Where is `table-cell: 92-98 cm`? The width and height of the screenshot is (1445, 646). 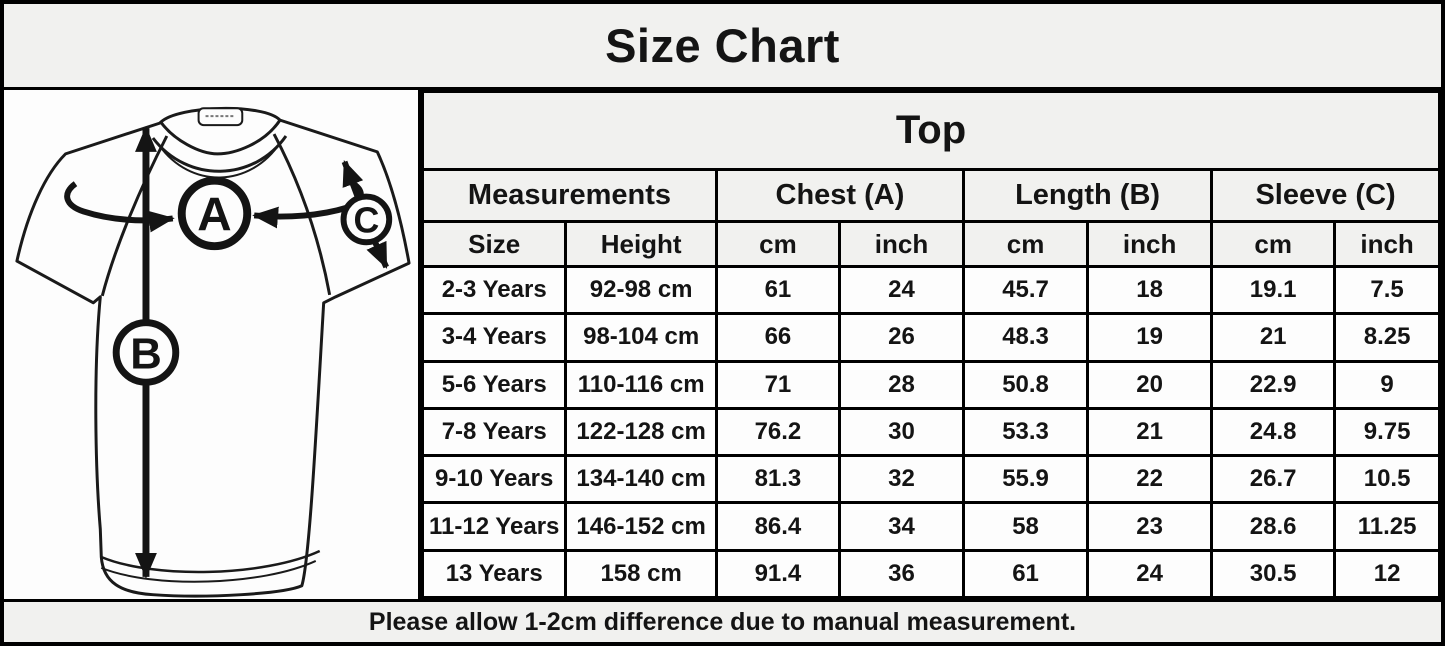 table-cell: 92-98 cm is located at coordinates (641, 290).